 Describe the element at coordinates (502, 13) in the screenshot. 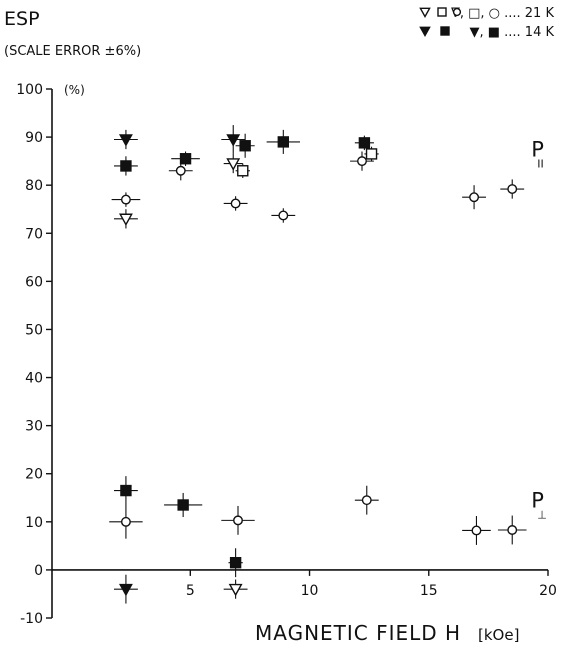

I see `legend-row-21k: ∇, □, ○ .... 21 K` at that location.